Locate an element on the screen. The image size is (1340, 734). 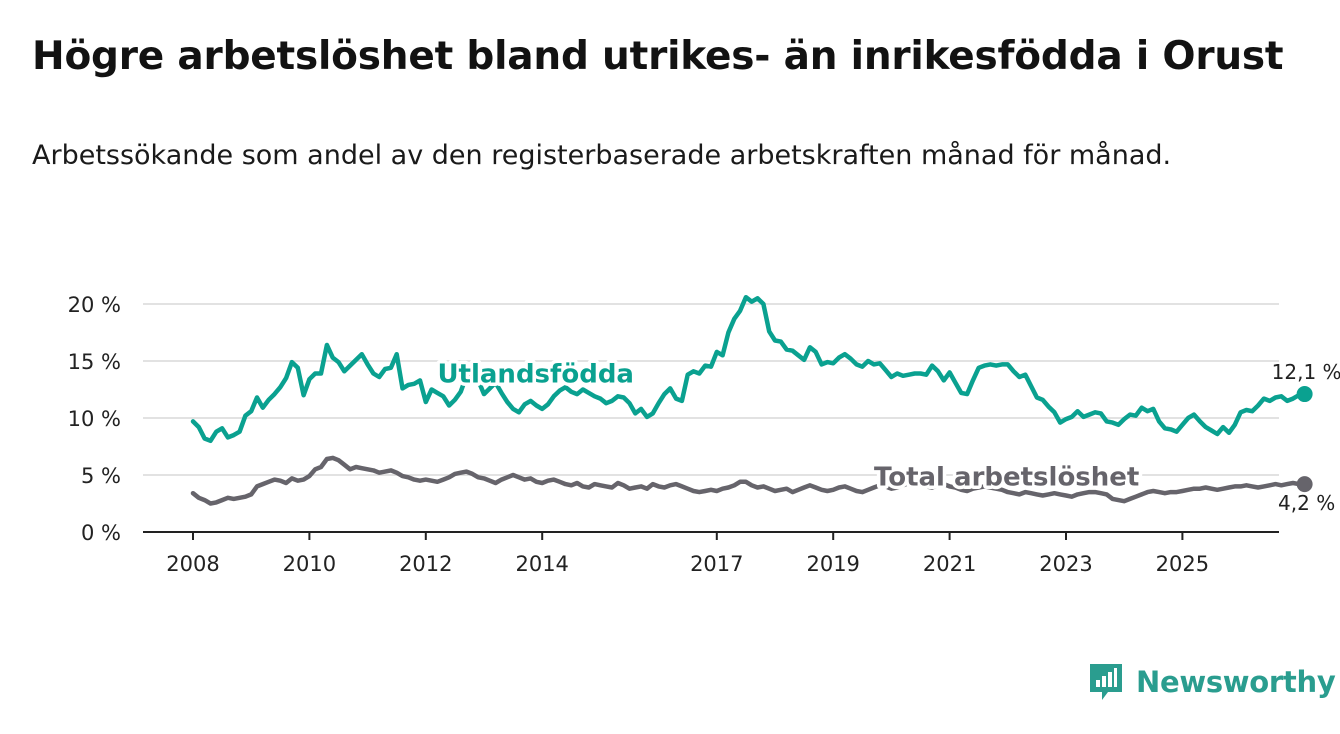
x-tick-label: 2012 is located at coordinates (425, 564).